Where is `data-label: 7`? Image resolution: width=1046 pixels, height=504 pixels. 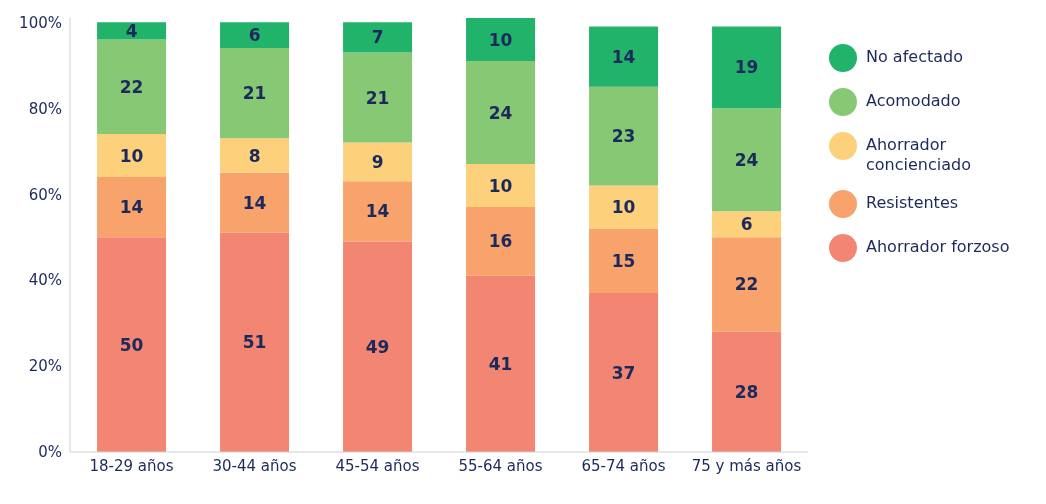 data-label: 7 is located at coordinates (377, 37).